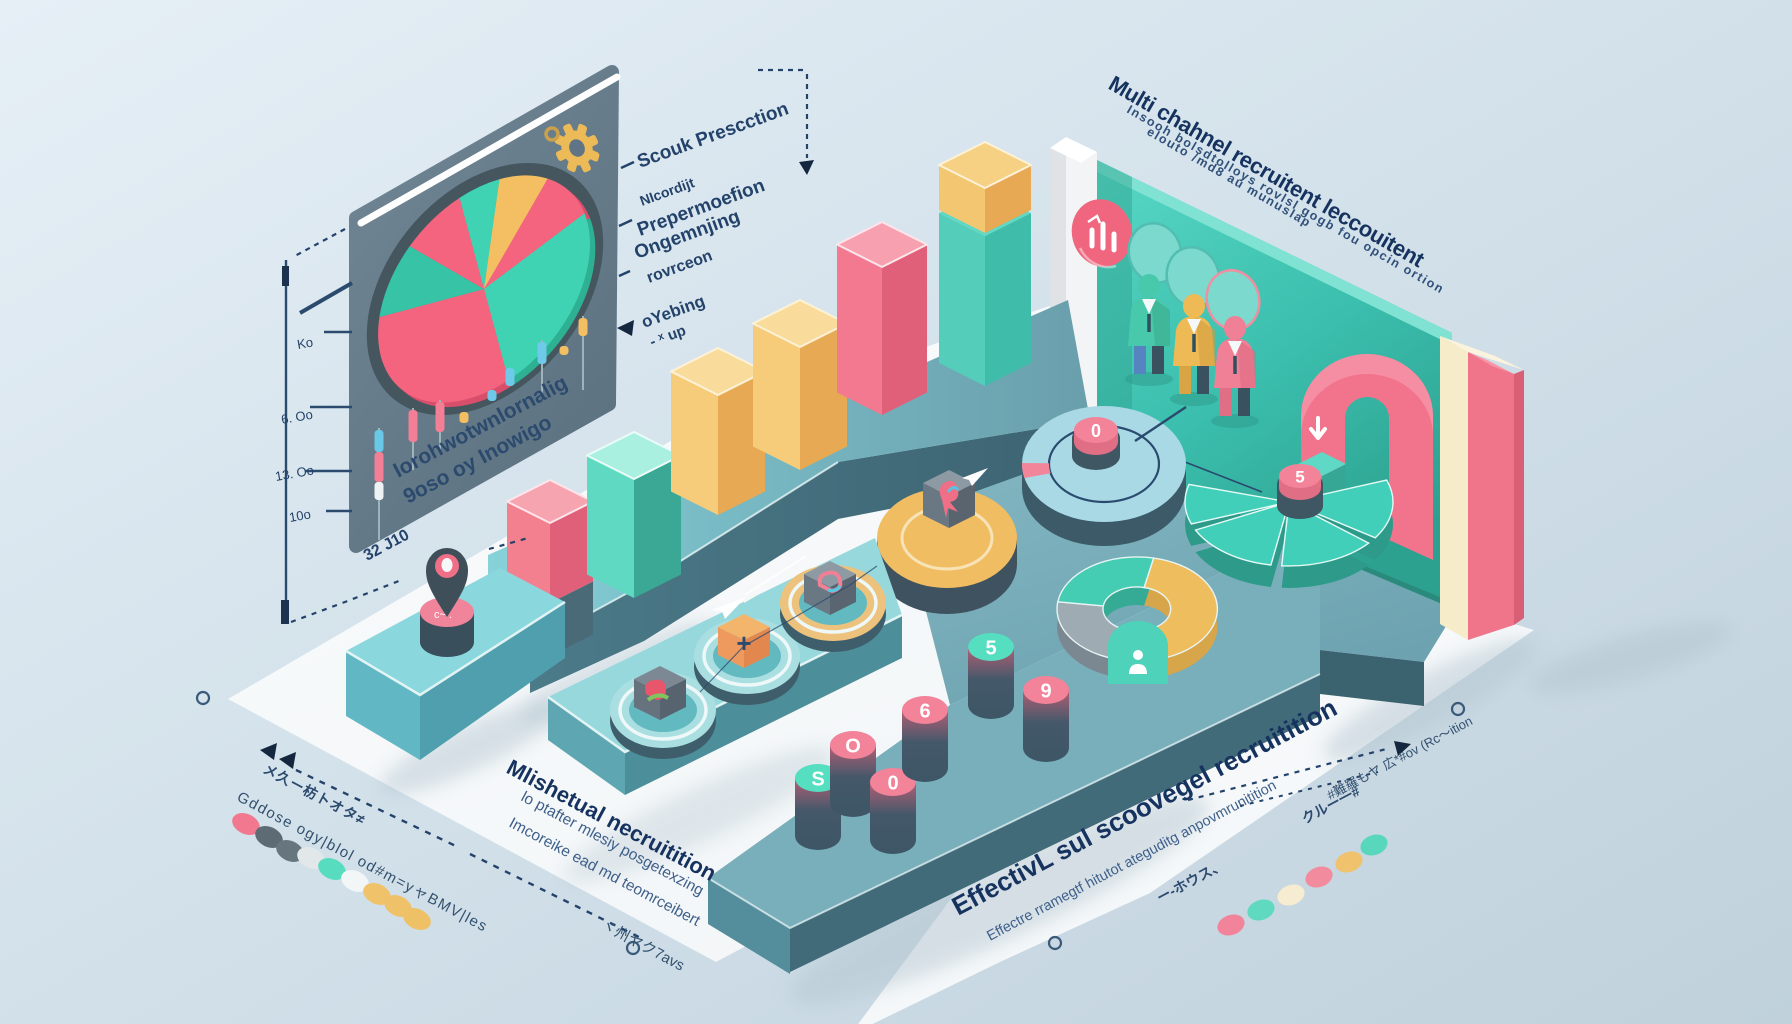 The image size is (1792, 1024). I want to click on svg-text: 10o, so click(300, 515).